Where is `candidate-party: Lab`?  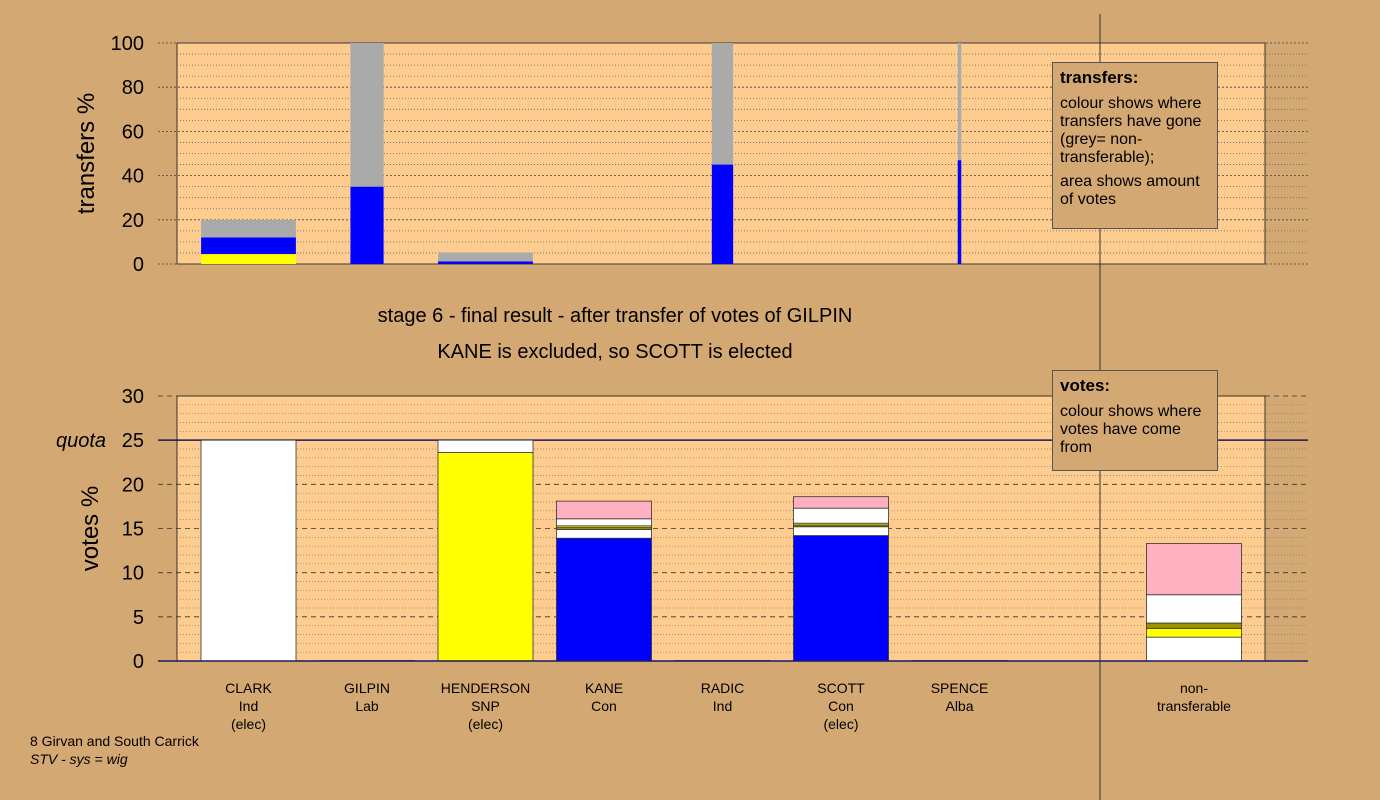 candidate-party: Lab is located at coordinates (367, 706).